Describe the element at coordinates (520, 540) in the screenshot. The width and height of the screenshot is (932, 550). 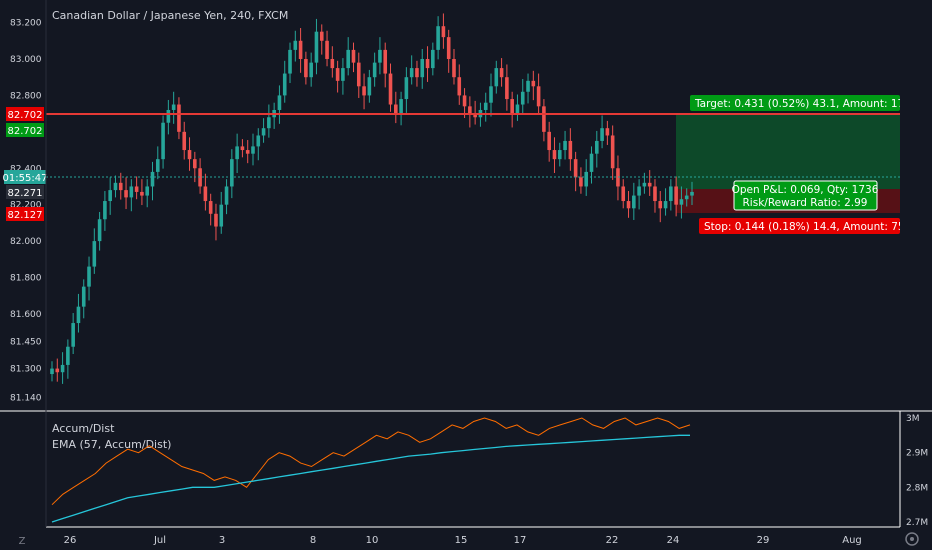
I see `time-tick-label: 17` at that location.